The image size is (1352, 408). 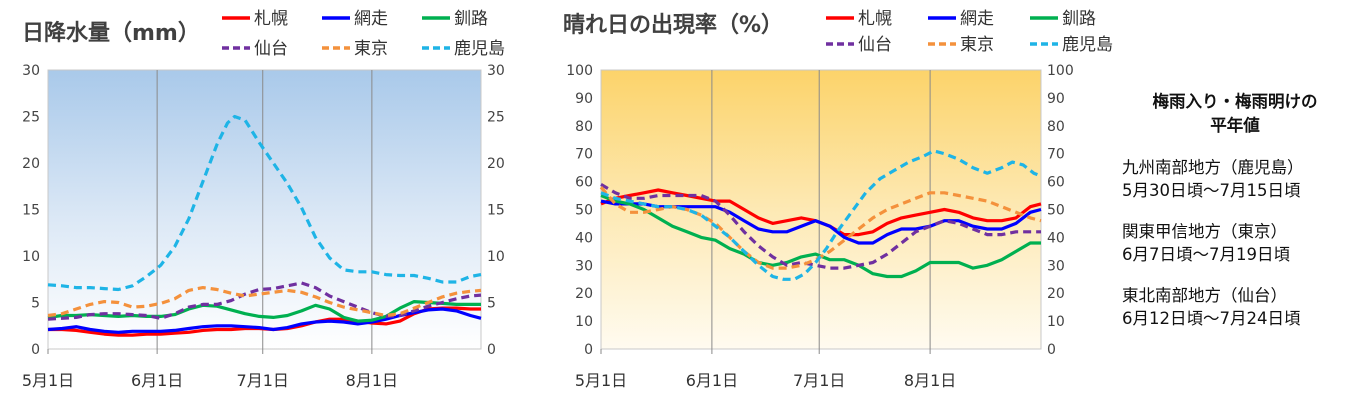 What do you see at coordinates (1235, 125) in the screenshot?
I see `info-heading-line-2: 平年値` at bounding box center [1235, 125].